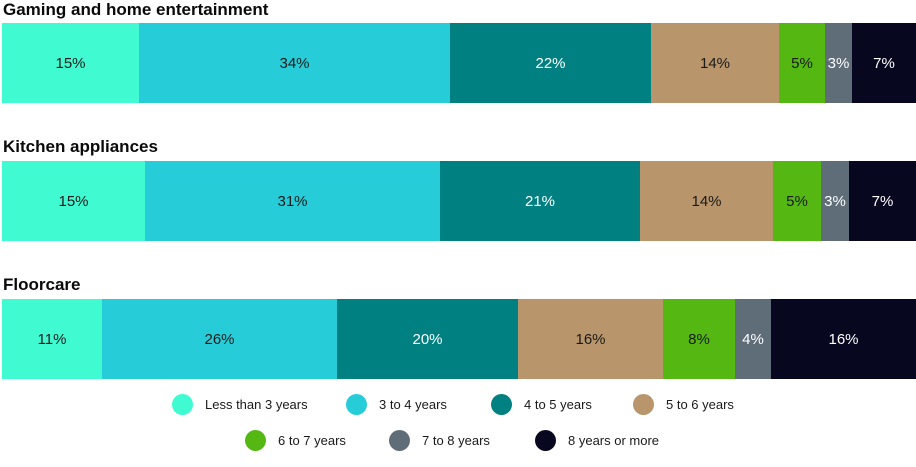 This screenshot has width=916, height=467. I want to click on data-label: 31%, so click(292, 201).